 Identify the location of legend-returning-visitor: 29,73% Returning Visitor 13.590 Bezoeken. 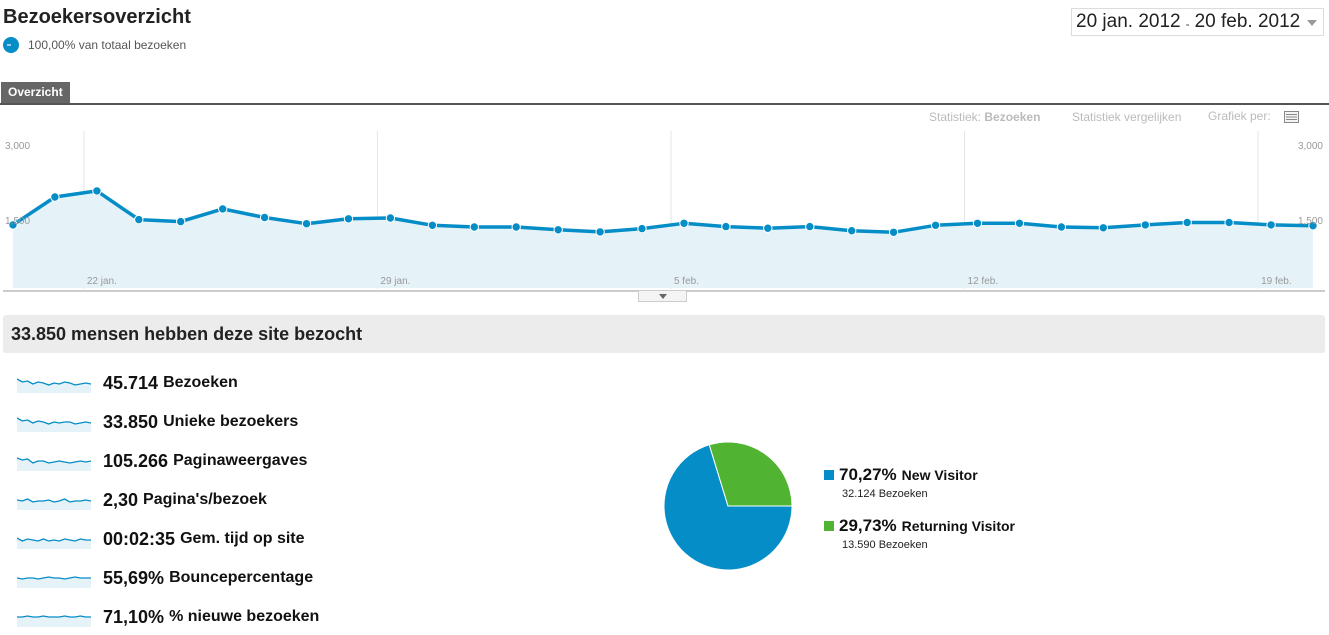
(919, 533).